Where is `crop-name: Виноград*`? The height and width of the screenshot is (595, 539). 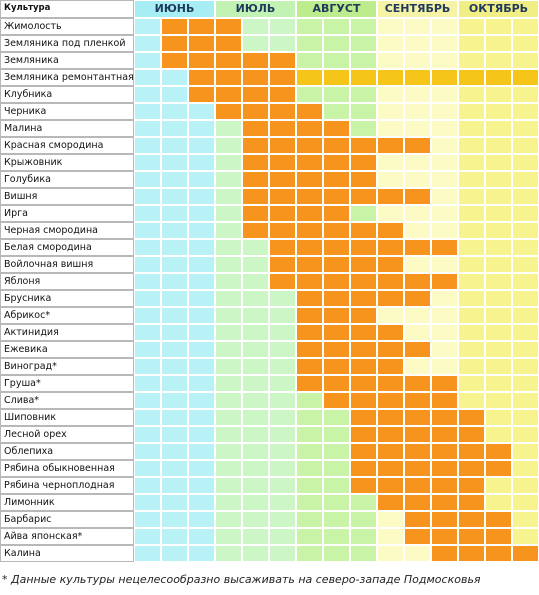
crop-name: Виноград* is located at coordinates (67, 366).